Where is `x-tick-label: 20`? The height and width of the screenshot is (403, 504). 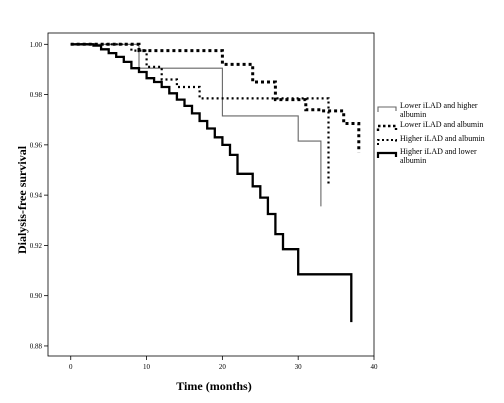
x-tick-label: 20 is located at coordinates (223, 367).